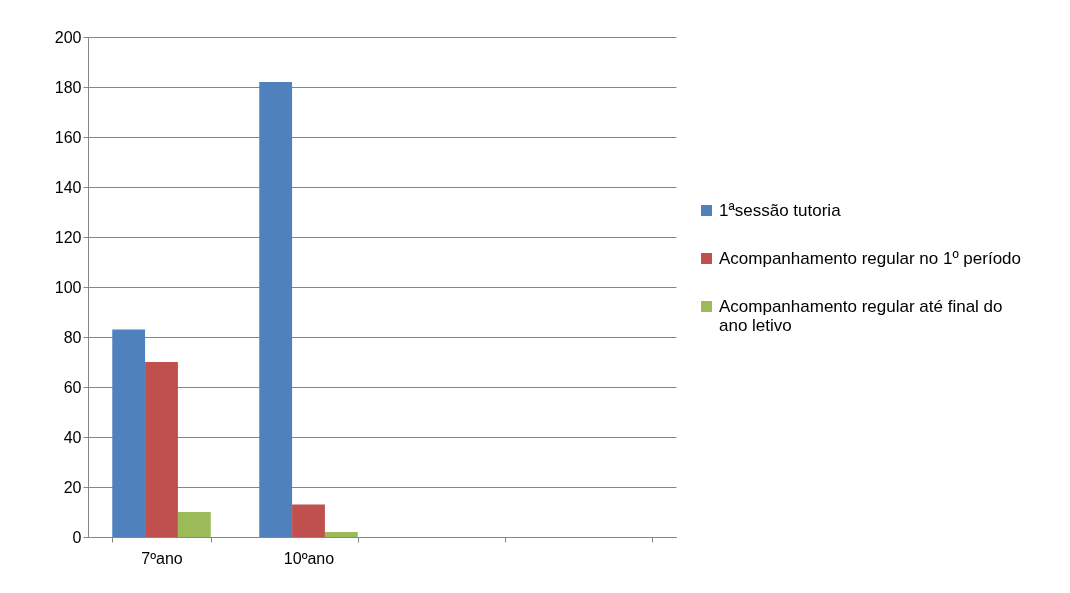 The height and width of the screenshot is (593, 1070). I want to click on y-tick-label: 120, so click(68, 237).